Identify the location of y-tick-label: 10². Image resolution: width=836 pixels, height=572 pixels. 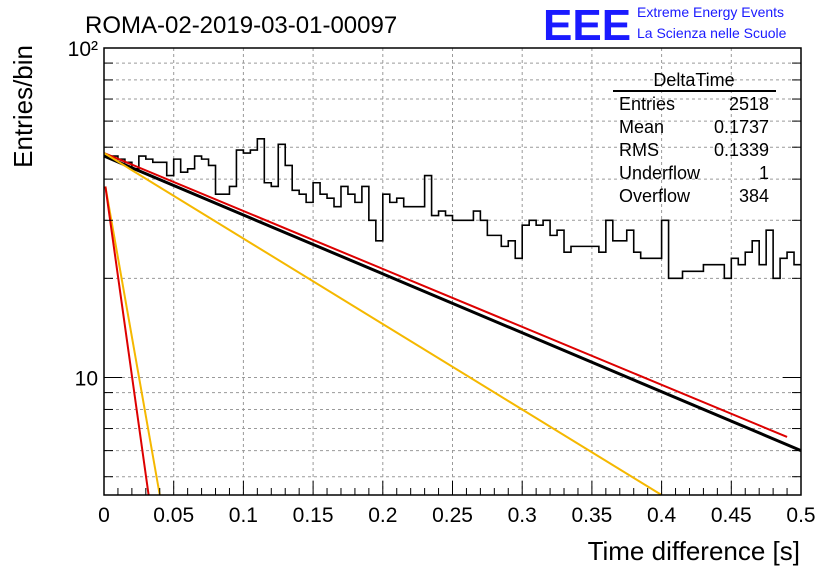
(83, 49).